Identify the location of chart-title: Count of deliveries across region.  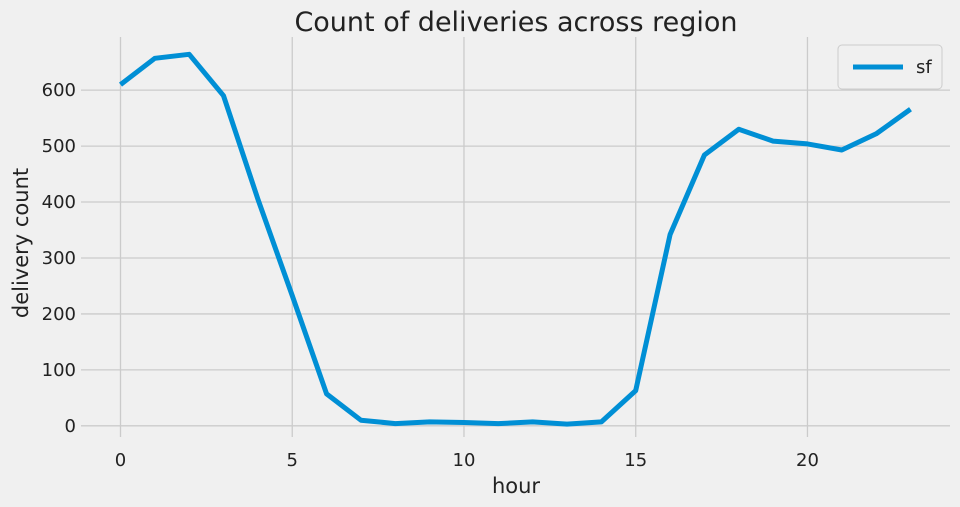
(515, 22).